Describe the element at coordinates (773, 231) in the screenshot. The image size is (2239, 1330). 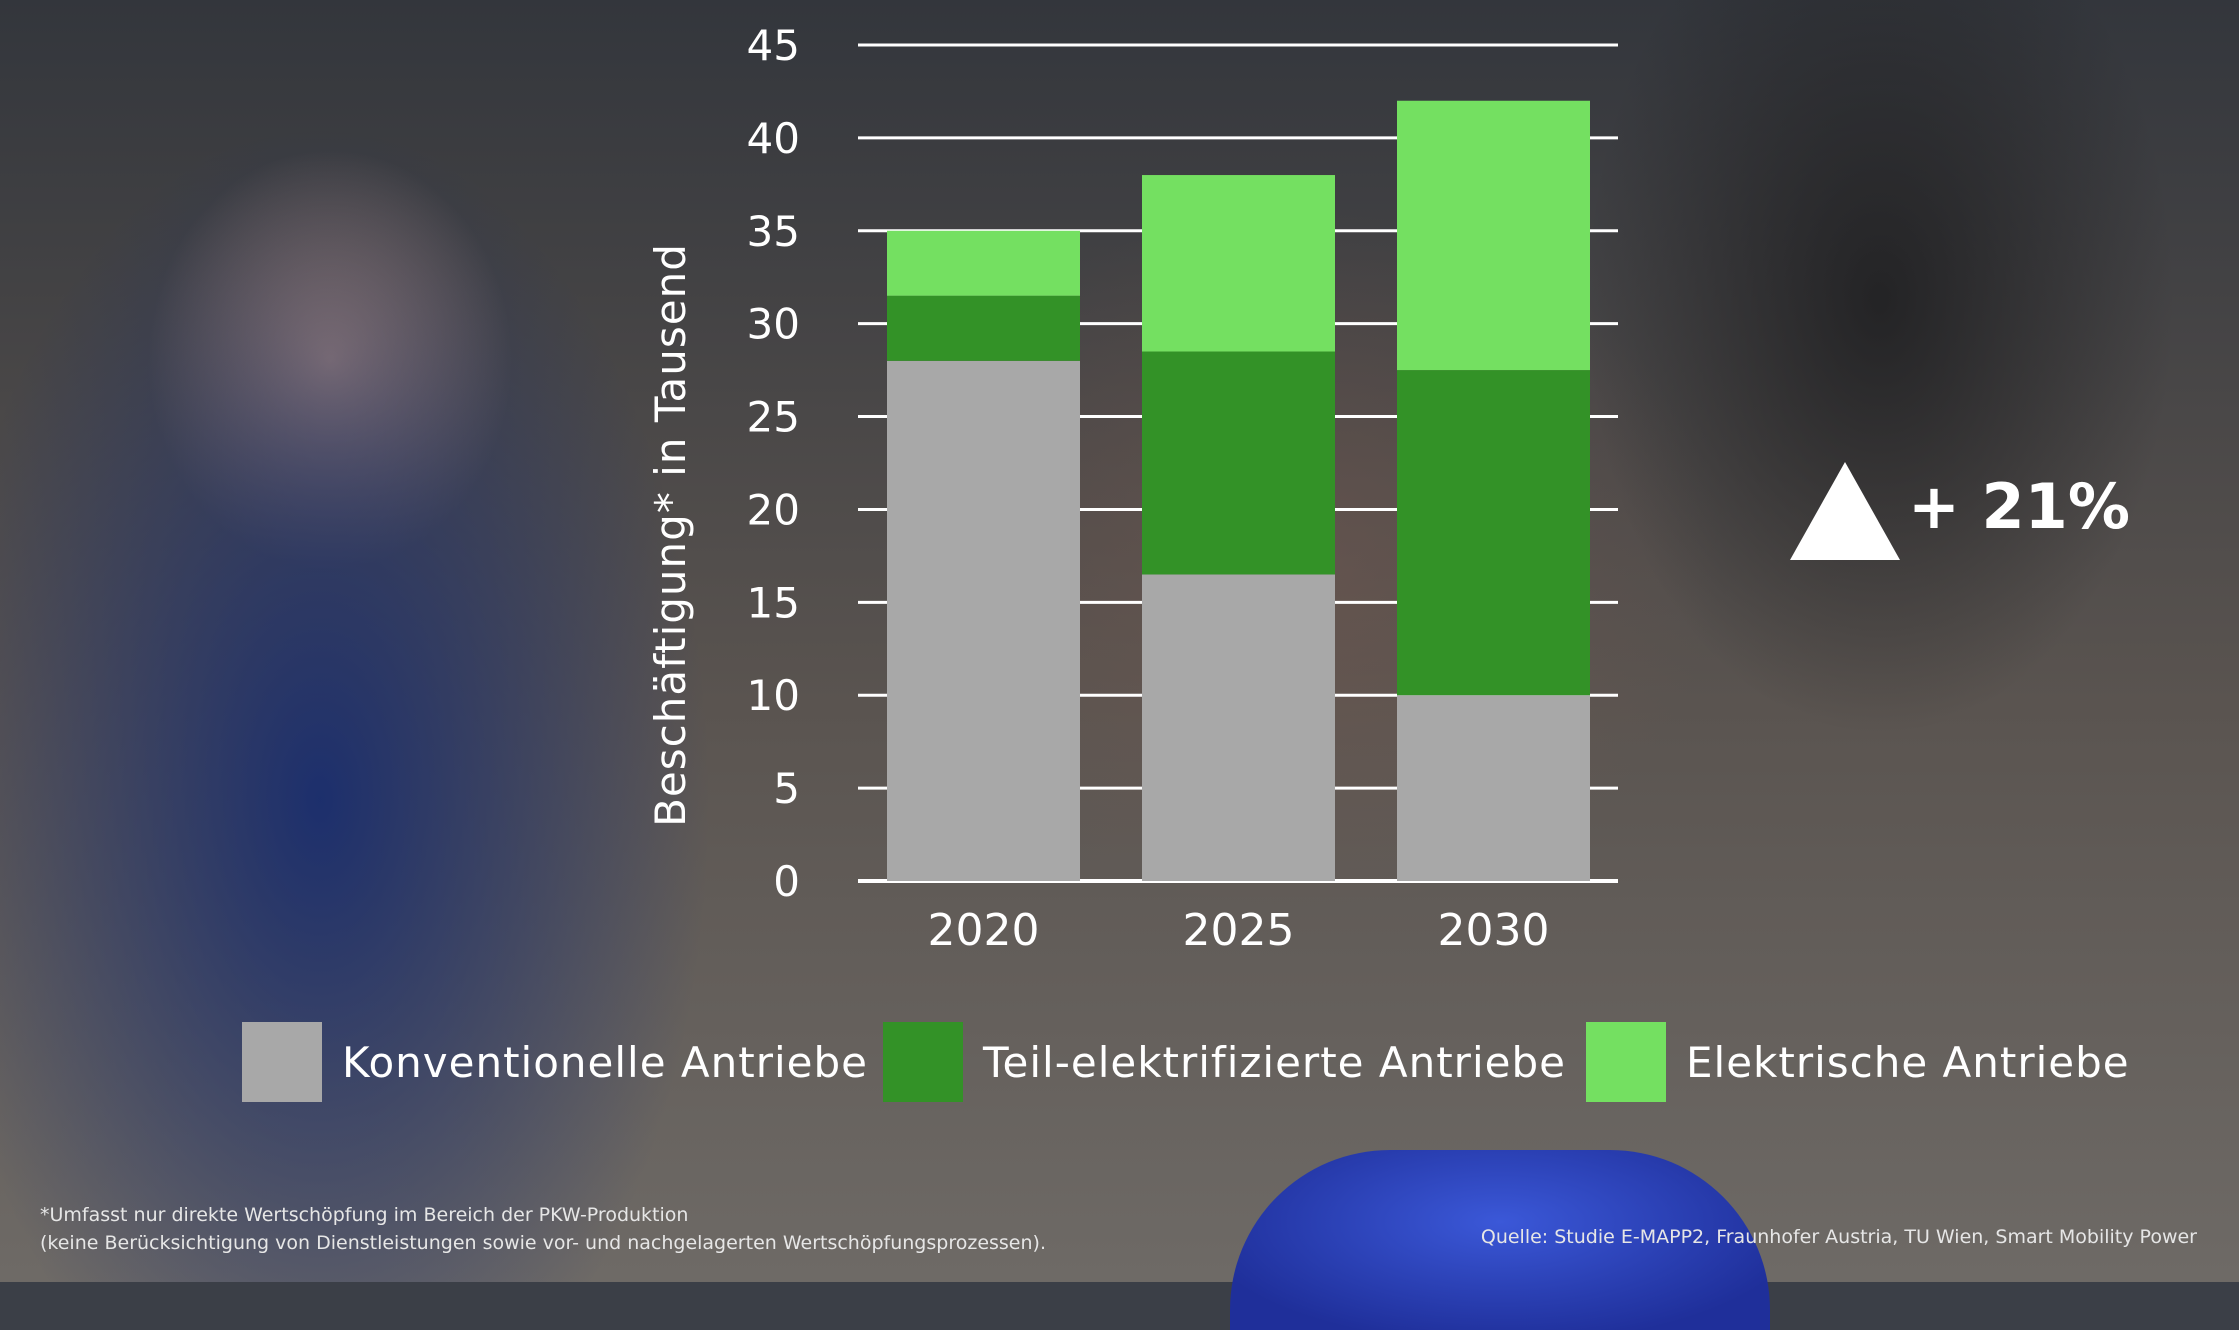
I see `y-tick-label: 35` at that location.